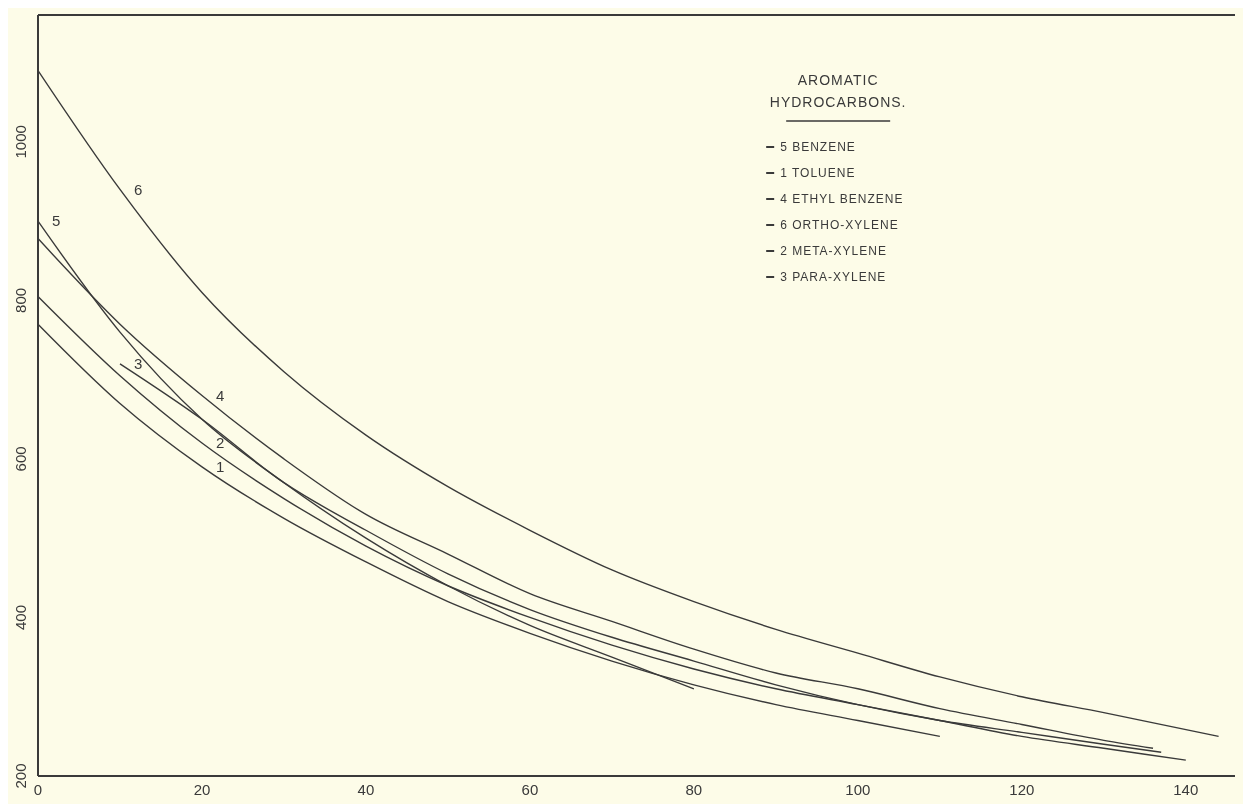 This screenshot has height=812, width=1251. What do you see at coordinates (833, 251) in the screenshot?
I see `legend-label: 2 META-XYLENE` at bounding box center [833, 251].